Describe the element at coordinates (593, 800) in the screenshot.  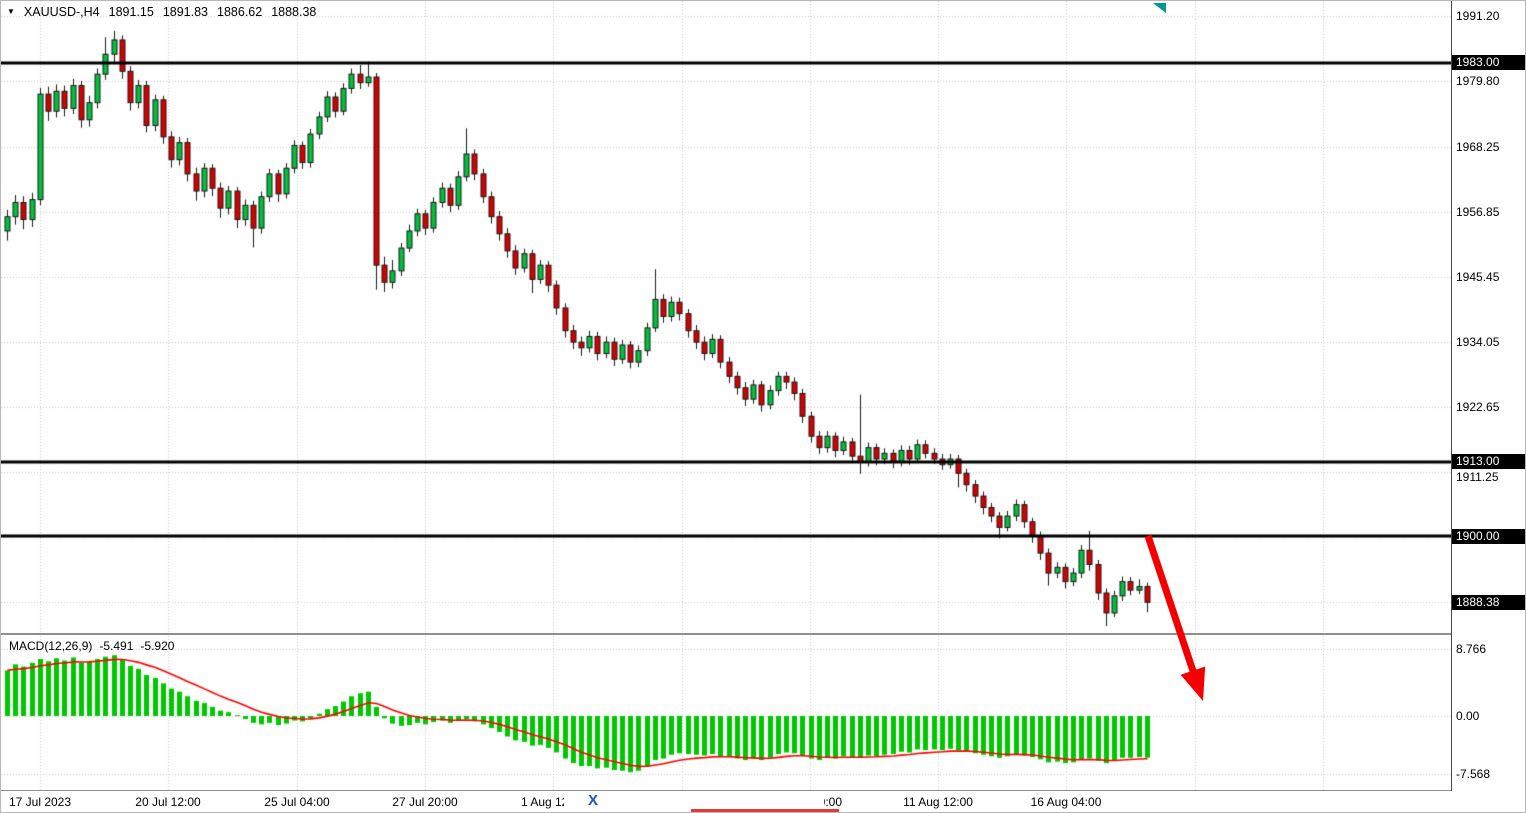
I see `close-icon: X` at that location.